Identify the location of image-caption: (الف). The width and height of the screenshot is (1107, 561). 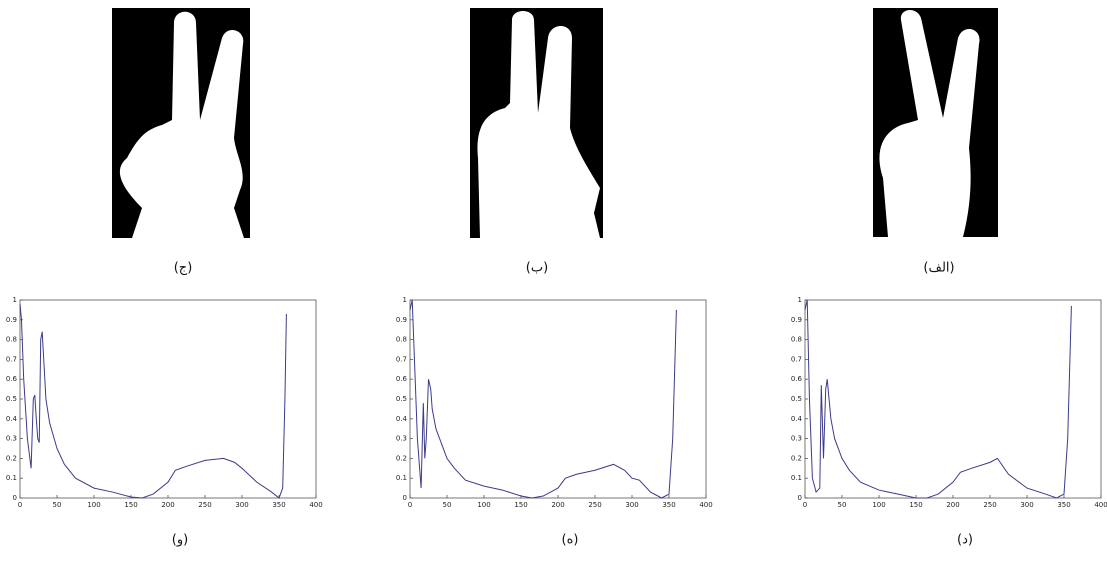
(938, 268).